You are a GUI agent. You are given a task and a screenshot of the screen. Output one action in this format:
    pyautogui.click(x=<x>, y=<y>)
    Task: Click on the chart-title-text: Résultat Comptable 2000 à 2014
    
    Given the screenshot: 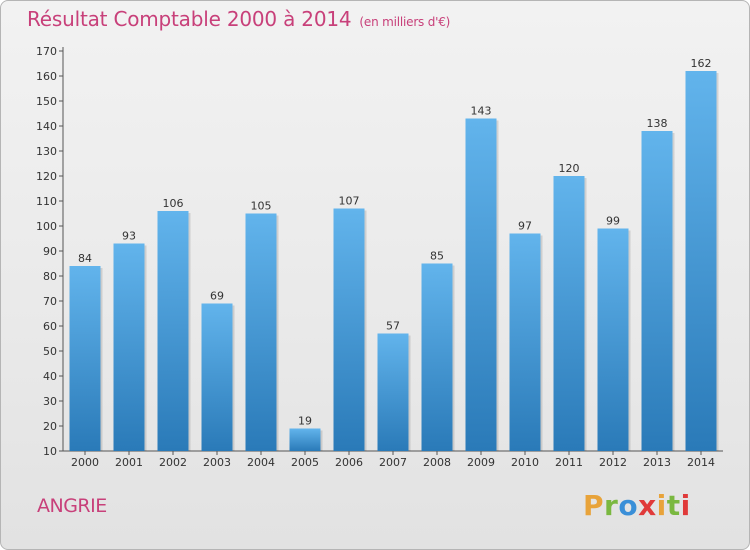 What is the action you would take?
    pyautogui.click(x=189, y=19)
    